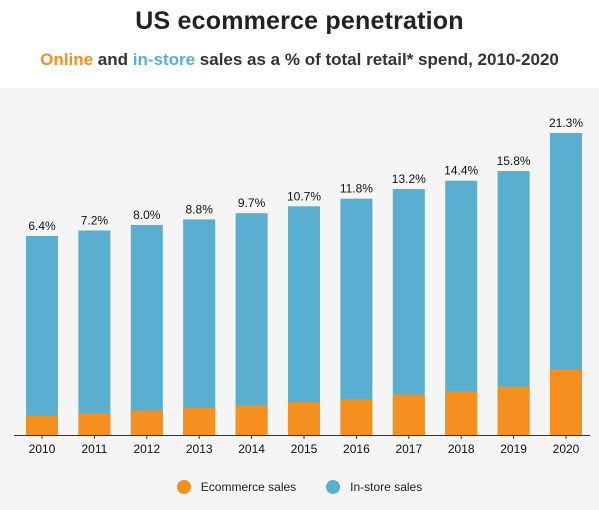 Image resolution: width=599 pixels, height=510 pixels. Describe the element at coordinates (356, 449) in the screenshot. I see `x-tick-label-2016: 2016` at that location.